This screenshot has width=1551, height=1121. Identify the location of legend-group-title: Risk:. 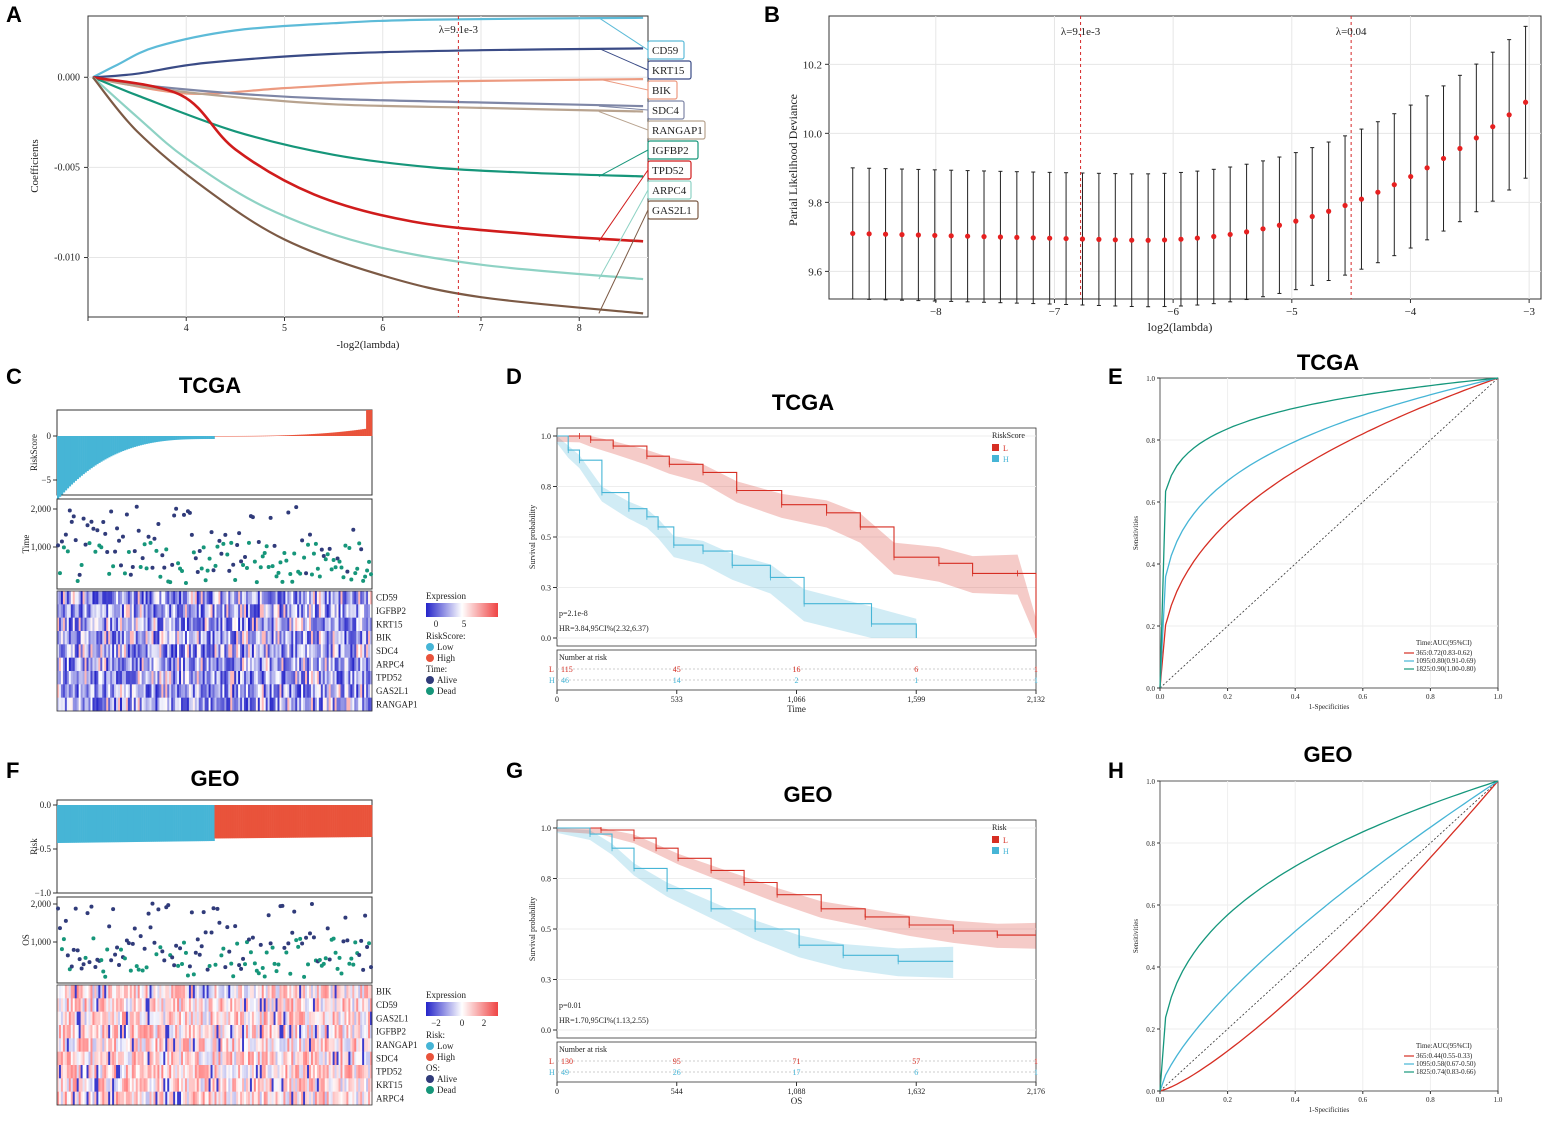
(435, 1035).